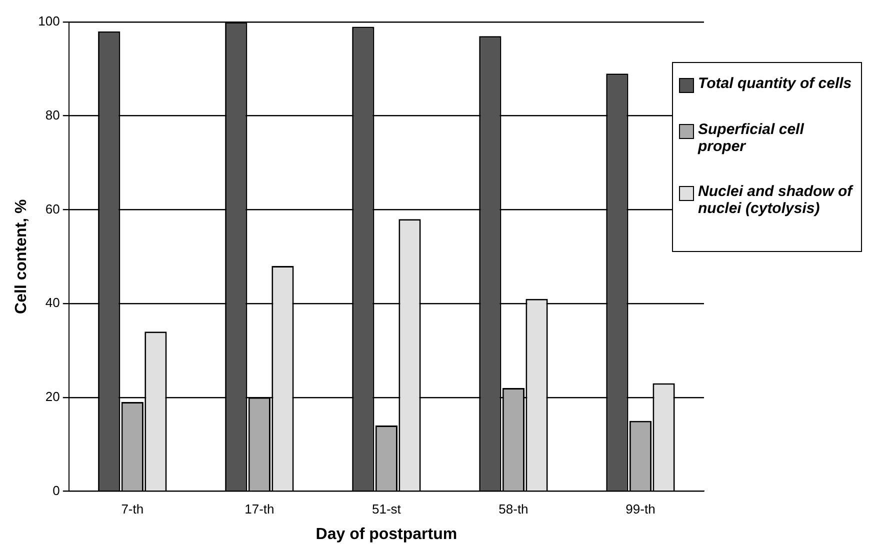 This screenshot has width=876, height=552. I want to click on x-axis-title: Day of postpartum, so click(387, 534).